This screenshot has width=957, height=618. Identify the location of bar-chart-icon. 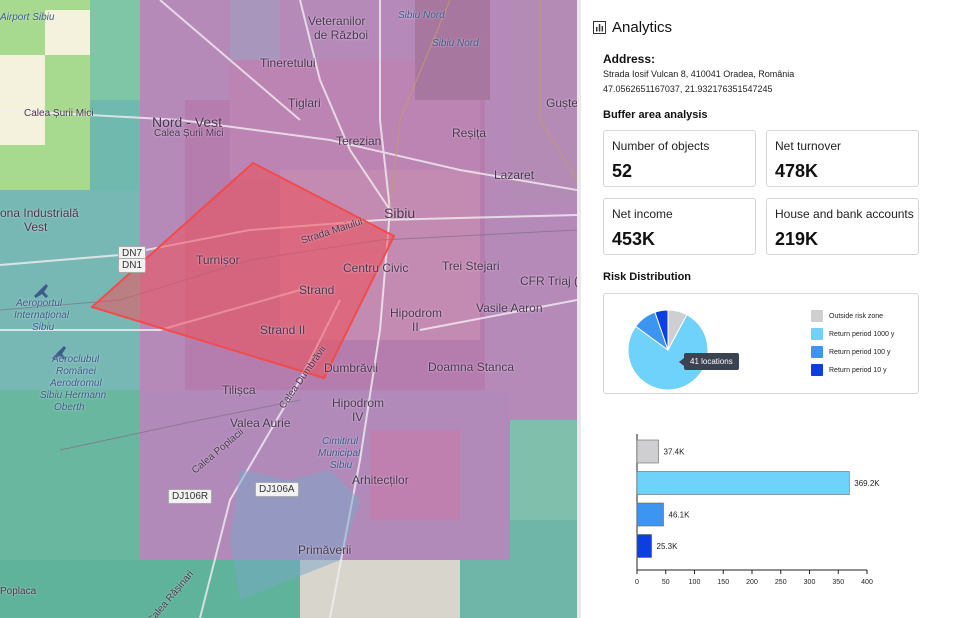
(599, 27).